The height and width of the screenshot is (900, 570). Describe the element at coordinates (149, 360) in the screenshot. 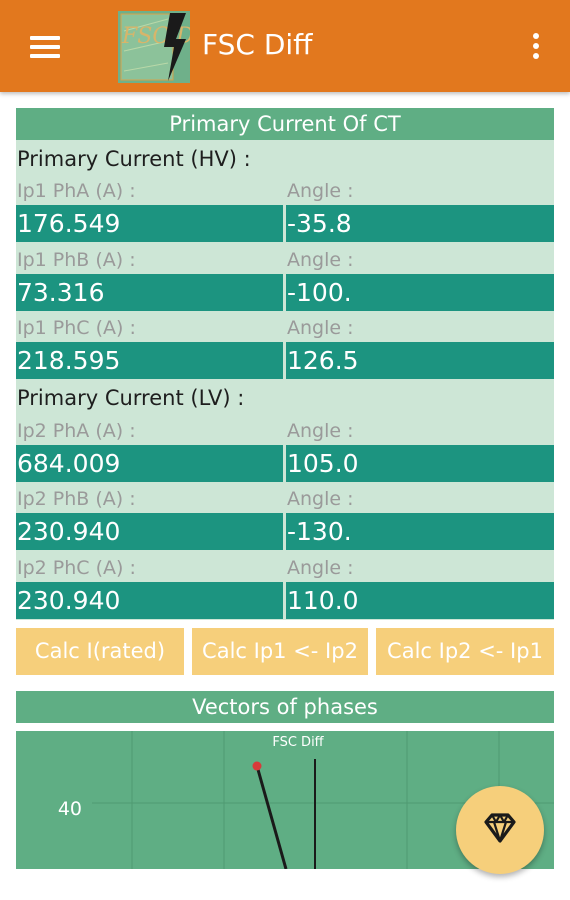

I see `ip1-phc-input: 218.595` at that location.